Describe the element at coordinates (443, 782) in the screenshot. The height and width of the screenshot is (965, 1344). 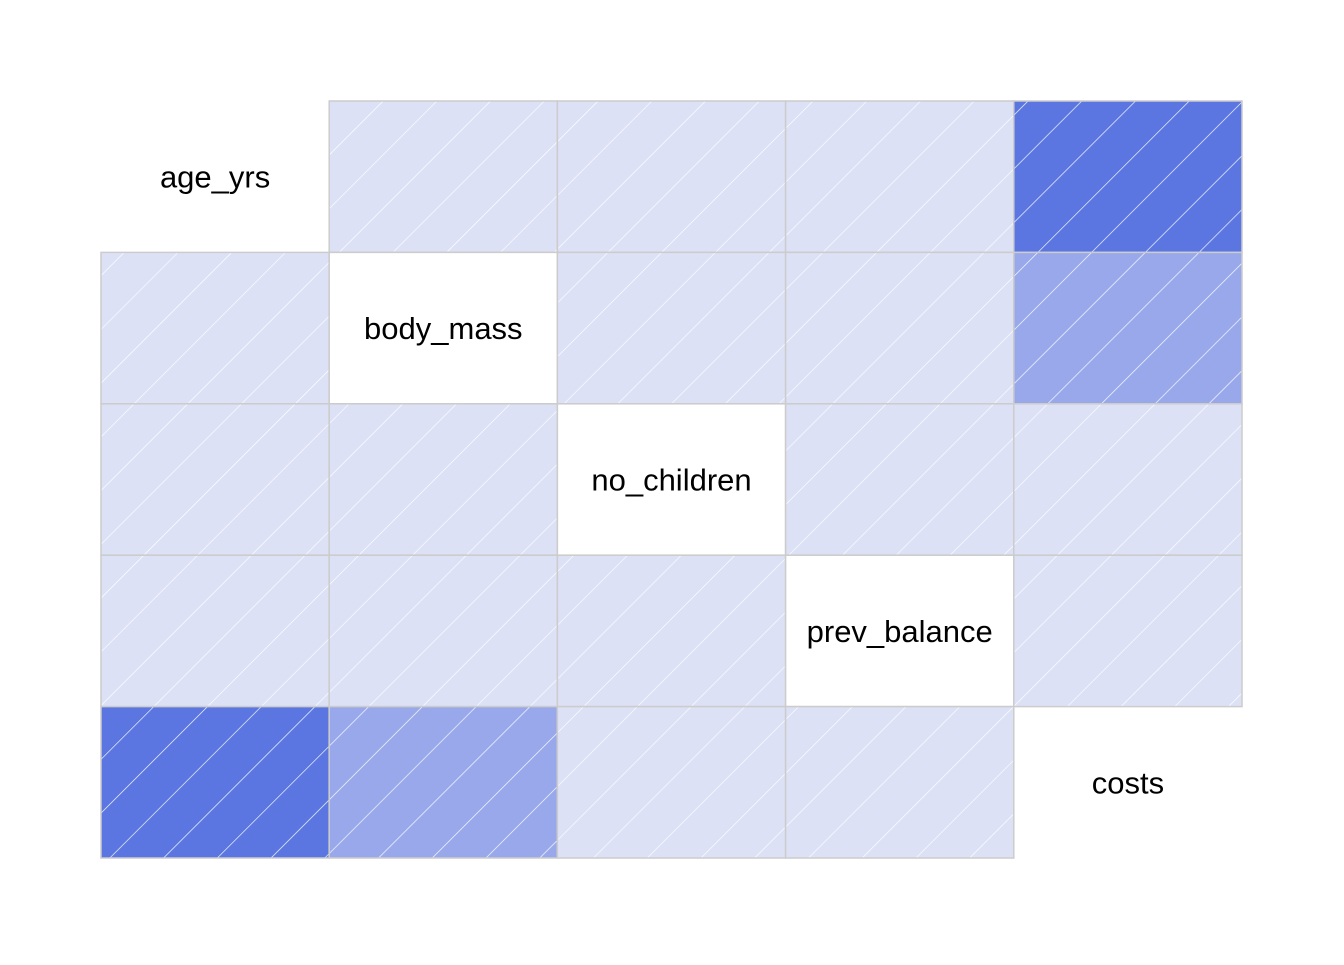
I see `heatmap-cell-costs-body_mass` at that location.